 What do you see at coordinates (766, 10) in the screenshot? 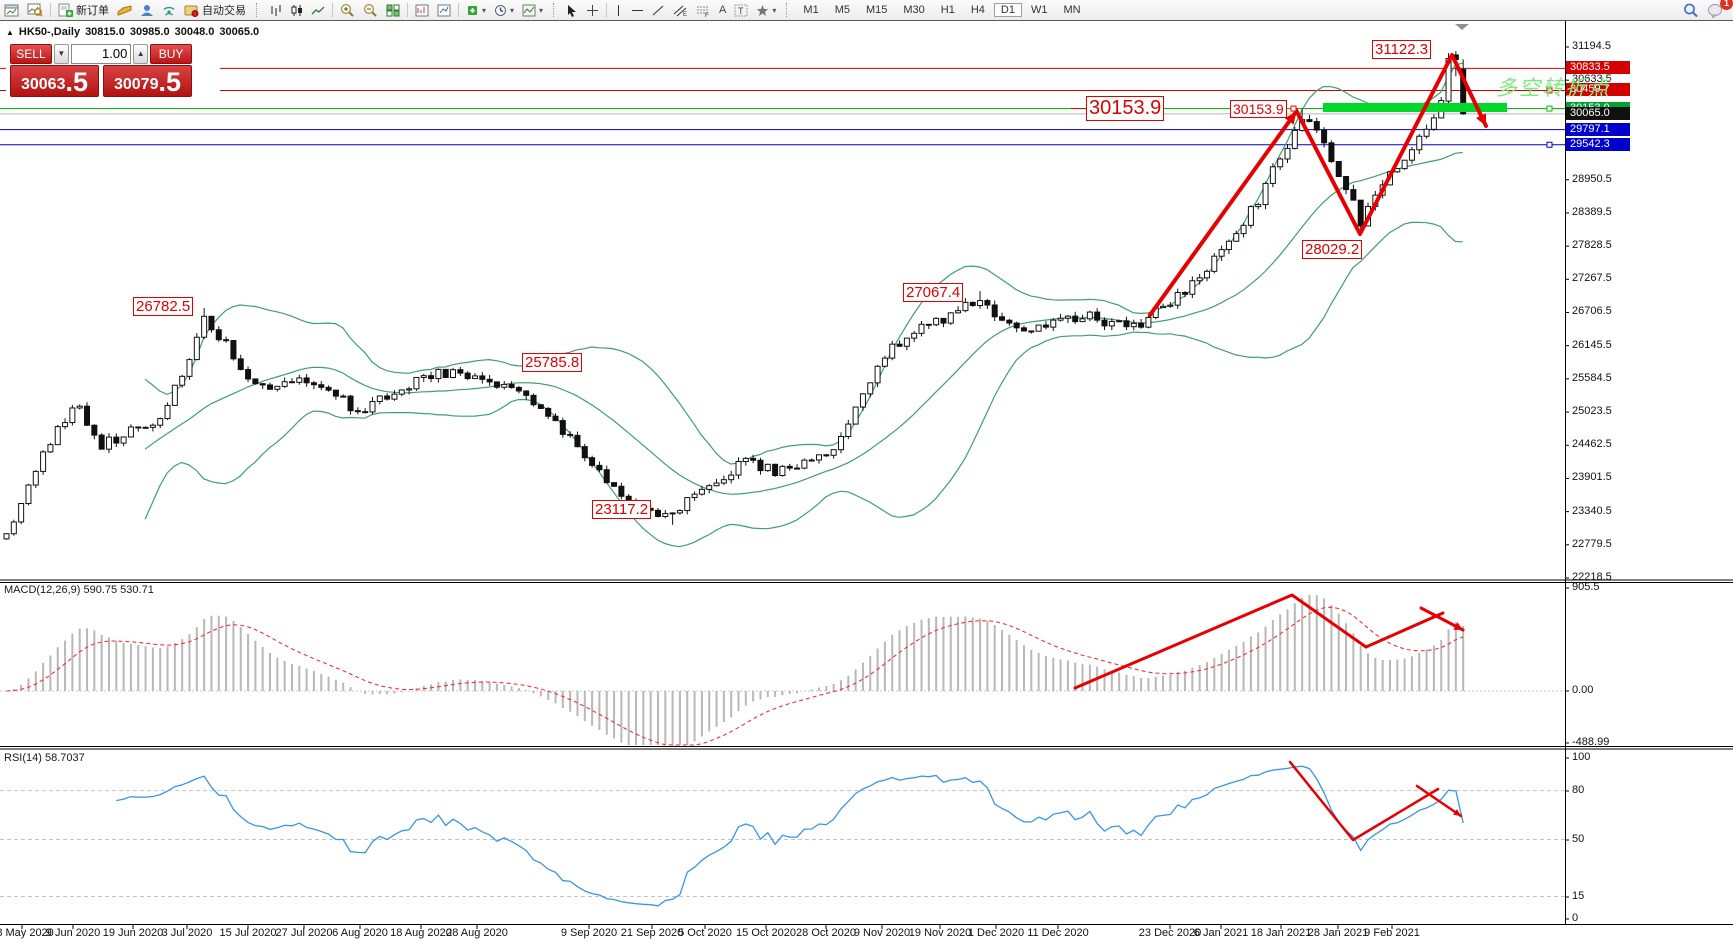
I see `shapes-tool-icon: ▾` at bounding box center [766, 10].